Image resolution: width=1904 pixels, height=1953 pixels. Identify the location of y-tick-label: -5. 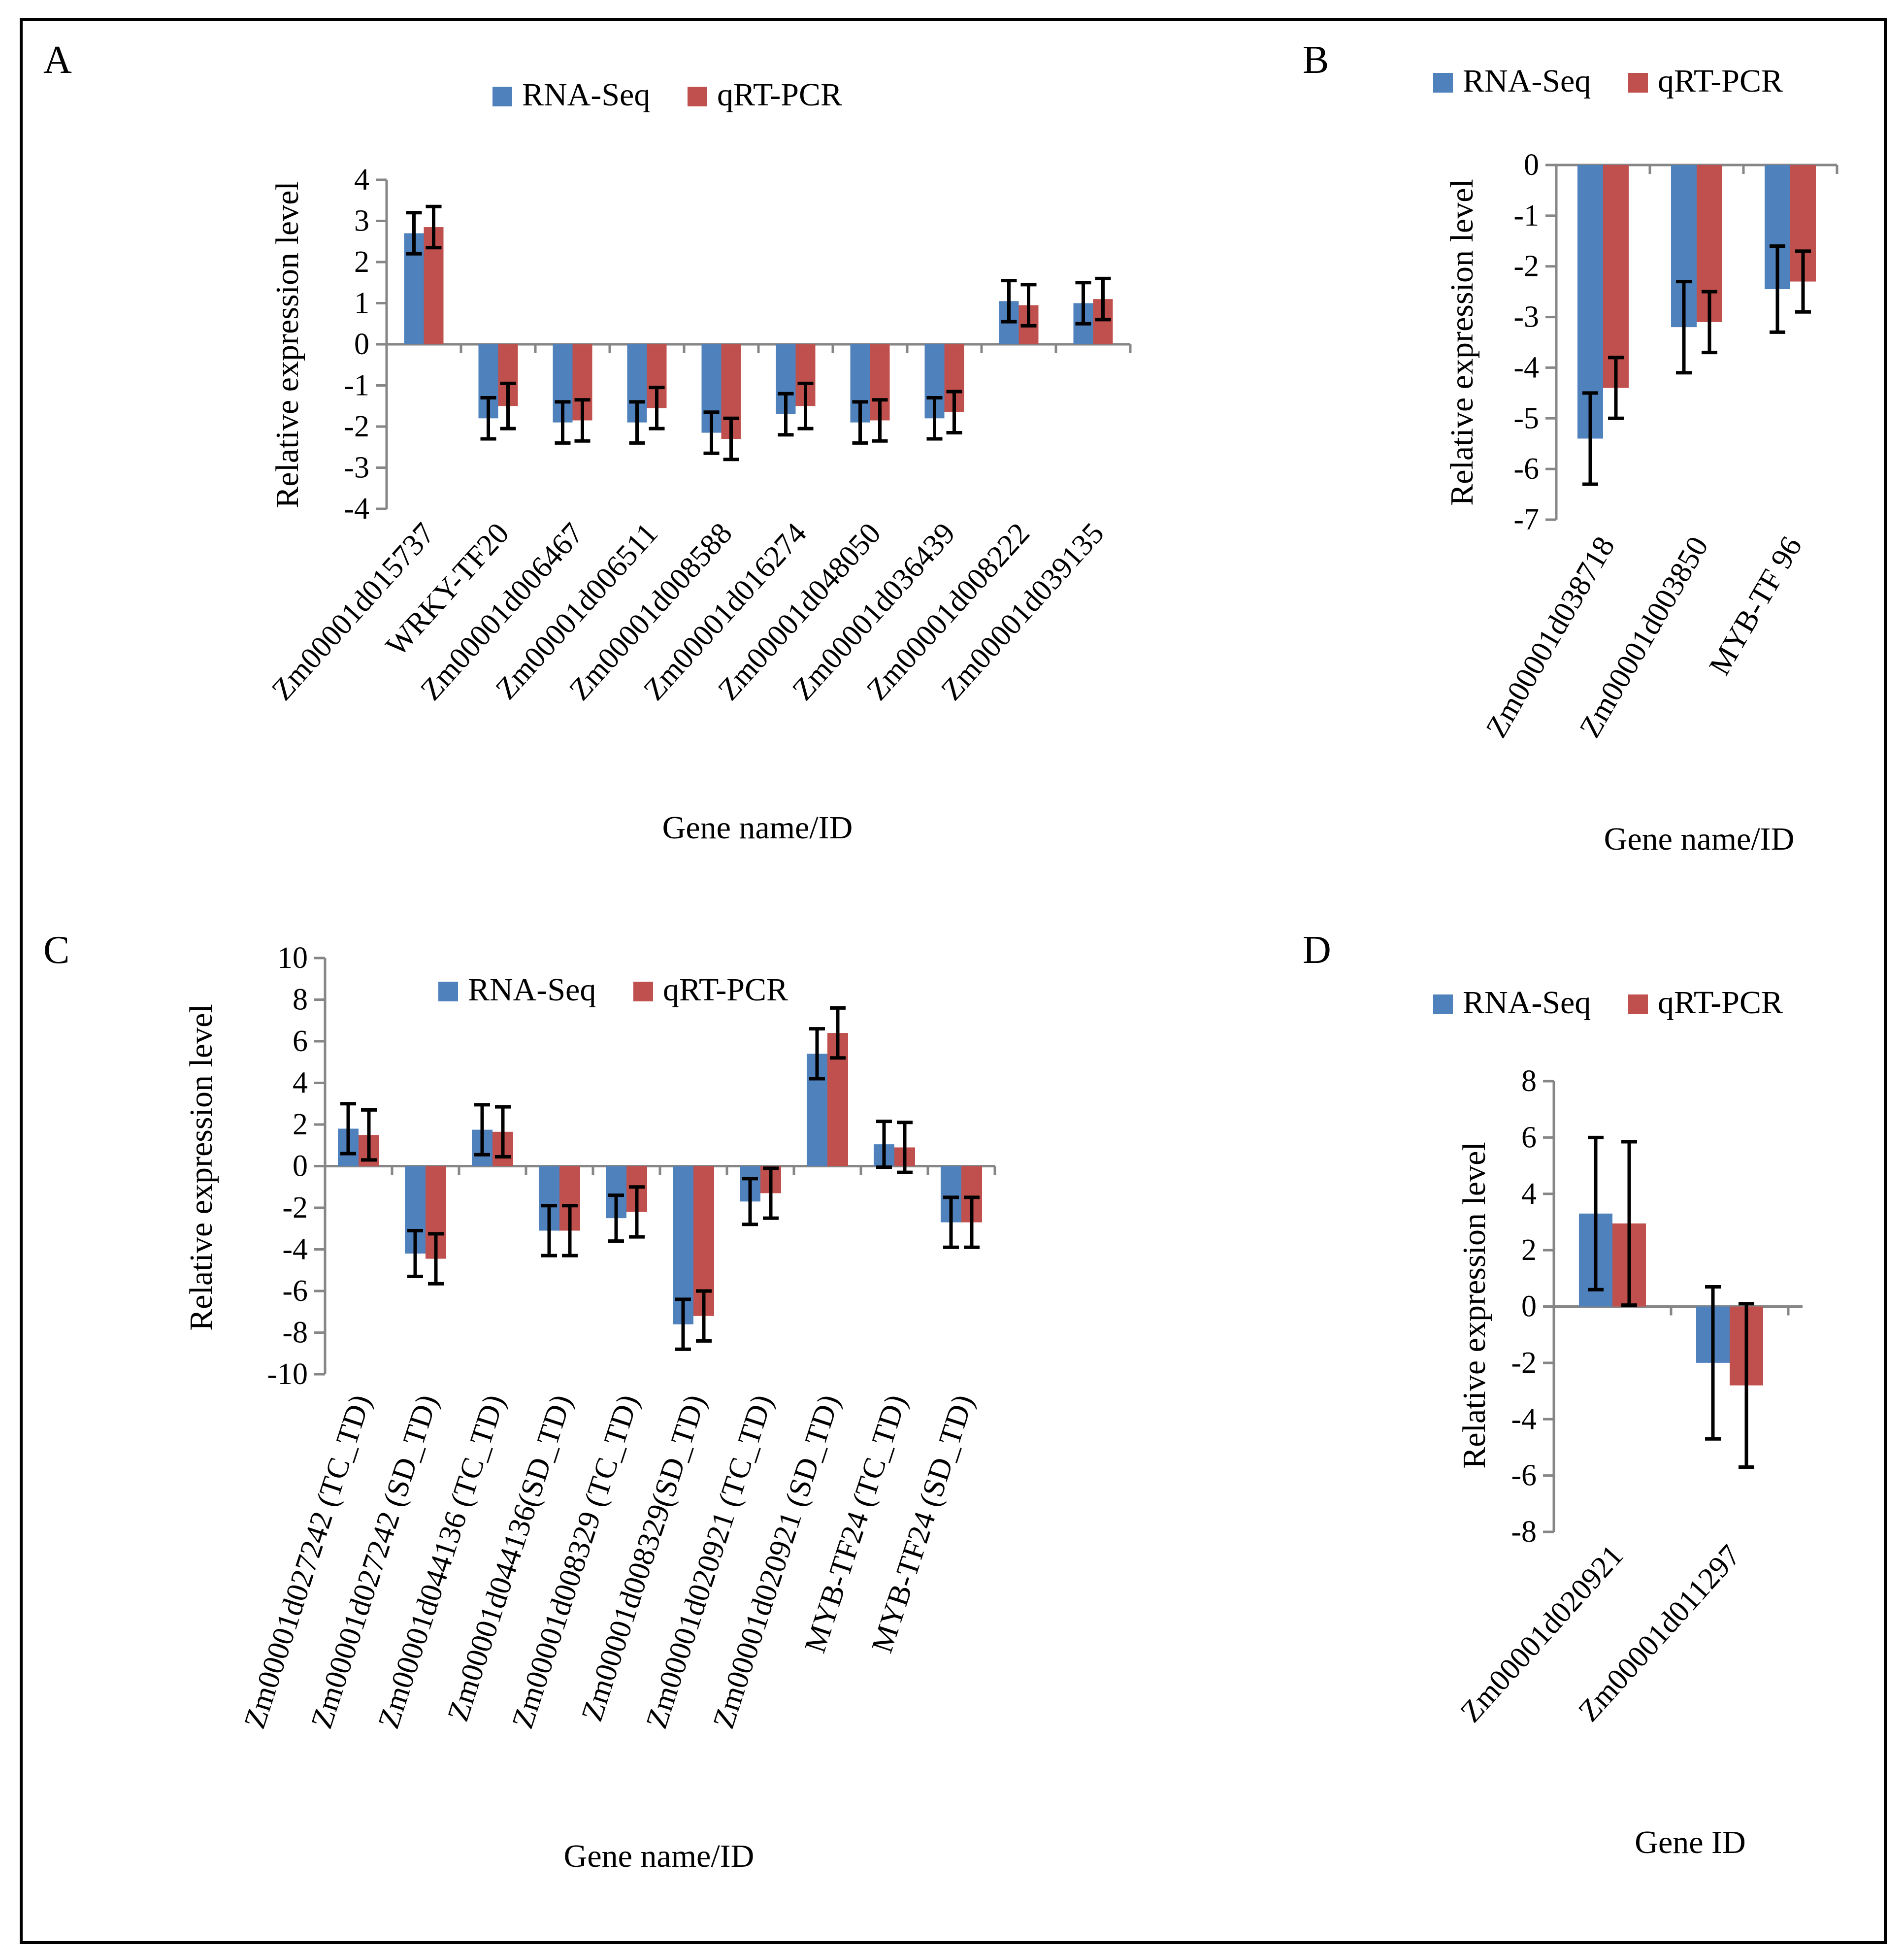
(1526, 418).